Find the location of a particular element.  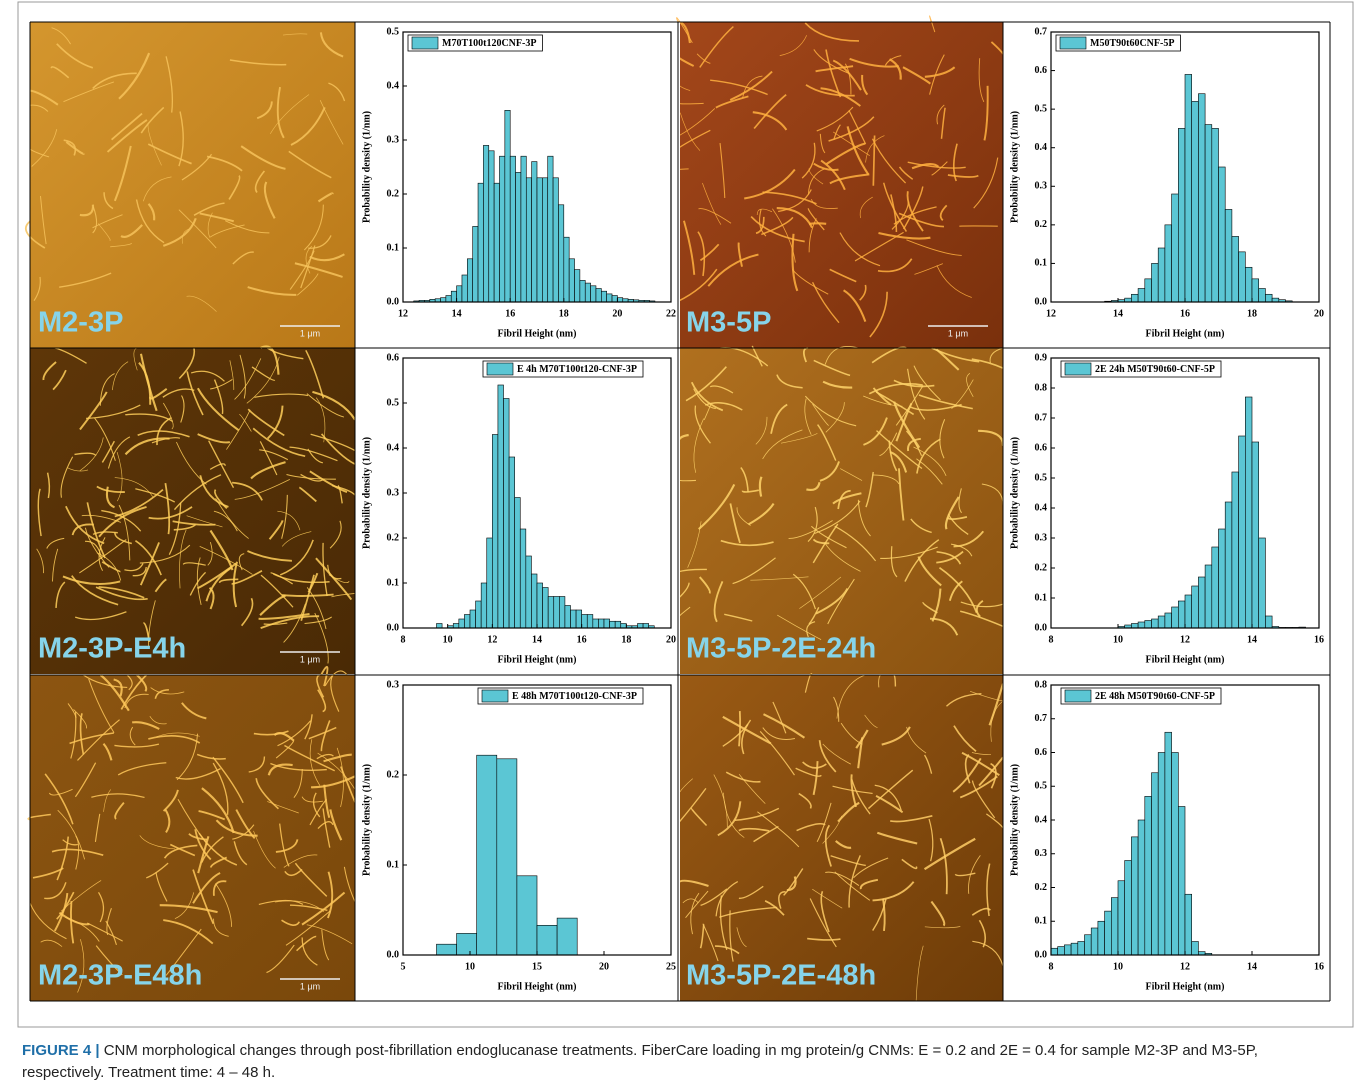

x-tick-label: 25 is located at coordinates (671, 966).